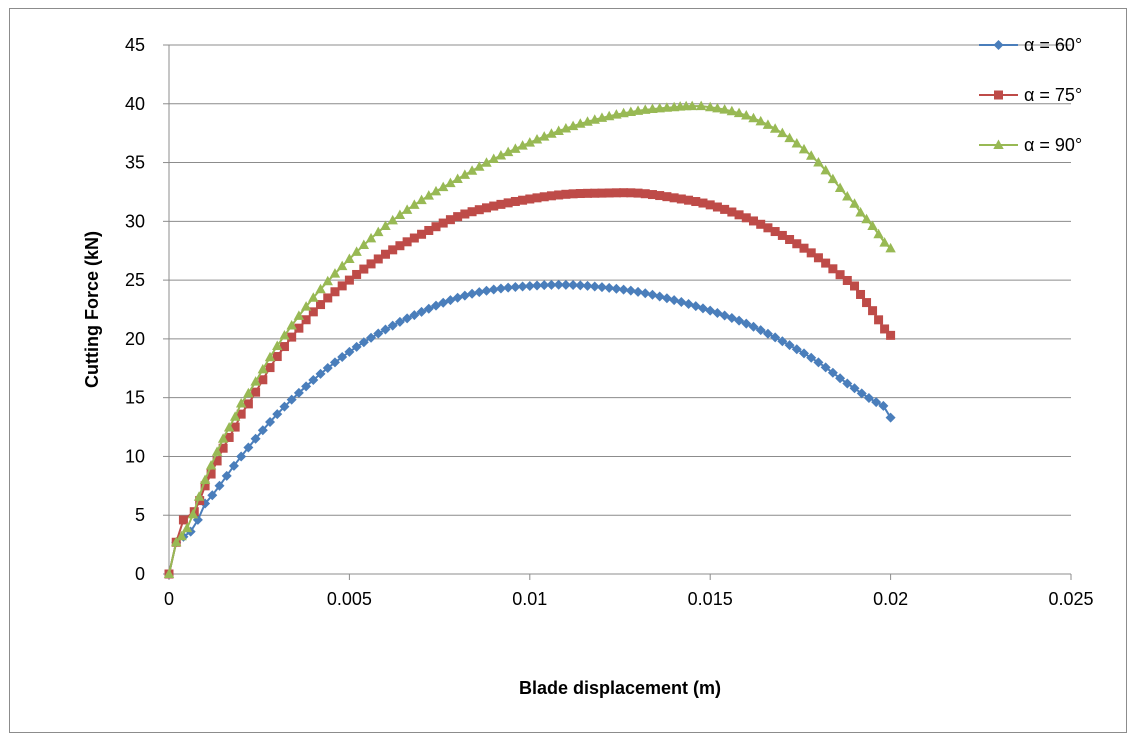 This screenshot has height=740, width=1134. I want to click on legend-entry: α = 75°, so click(1030, 95).